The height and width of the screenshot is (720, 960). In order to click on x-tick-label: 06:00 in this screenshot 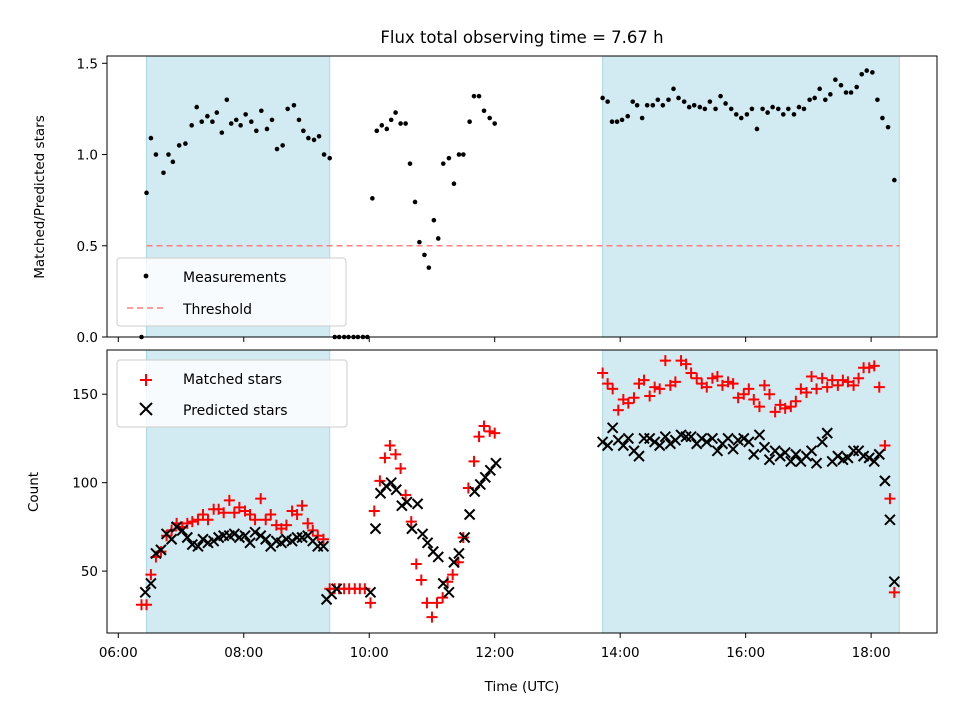, I will do `click(118, 653)`.